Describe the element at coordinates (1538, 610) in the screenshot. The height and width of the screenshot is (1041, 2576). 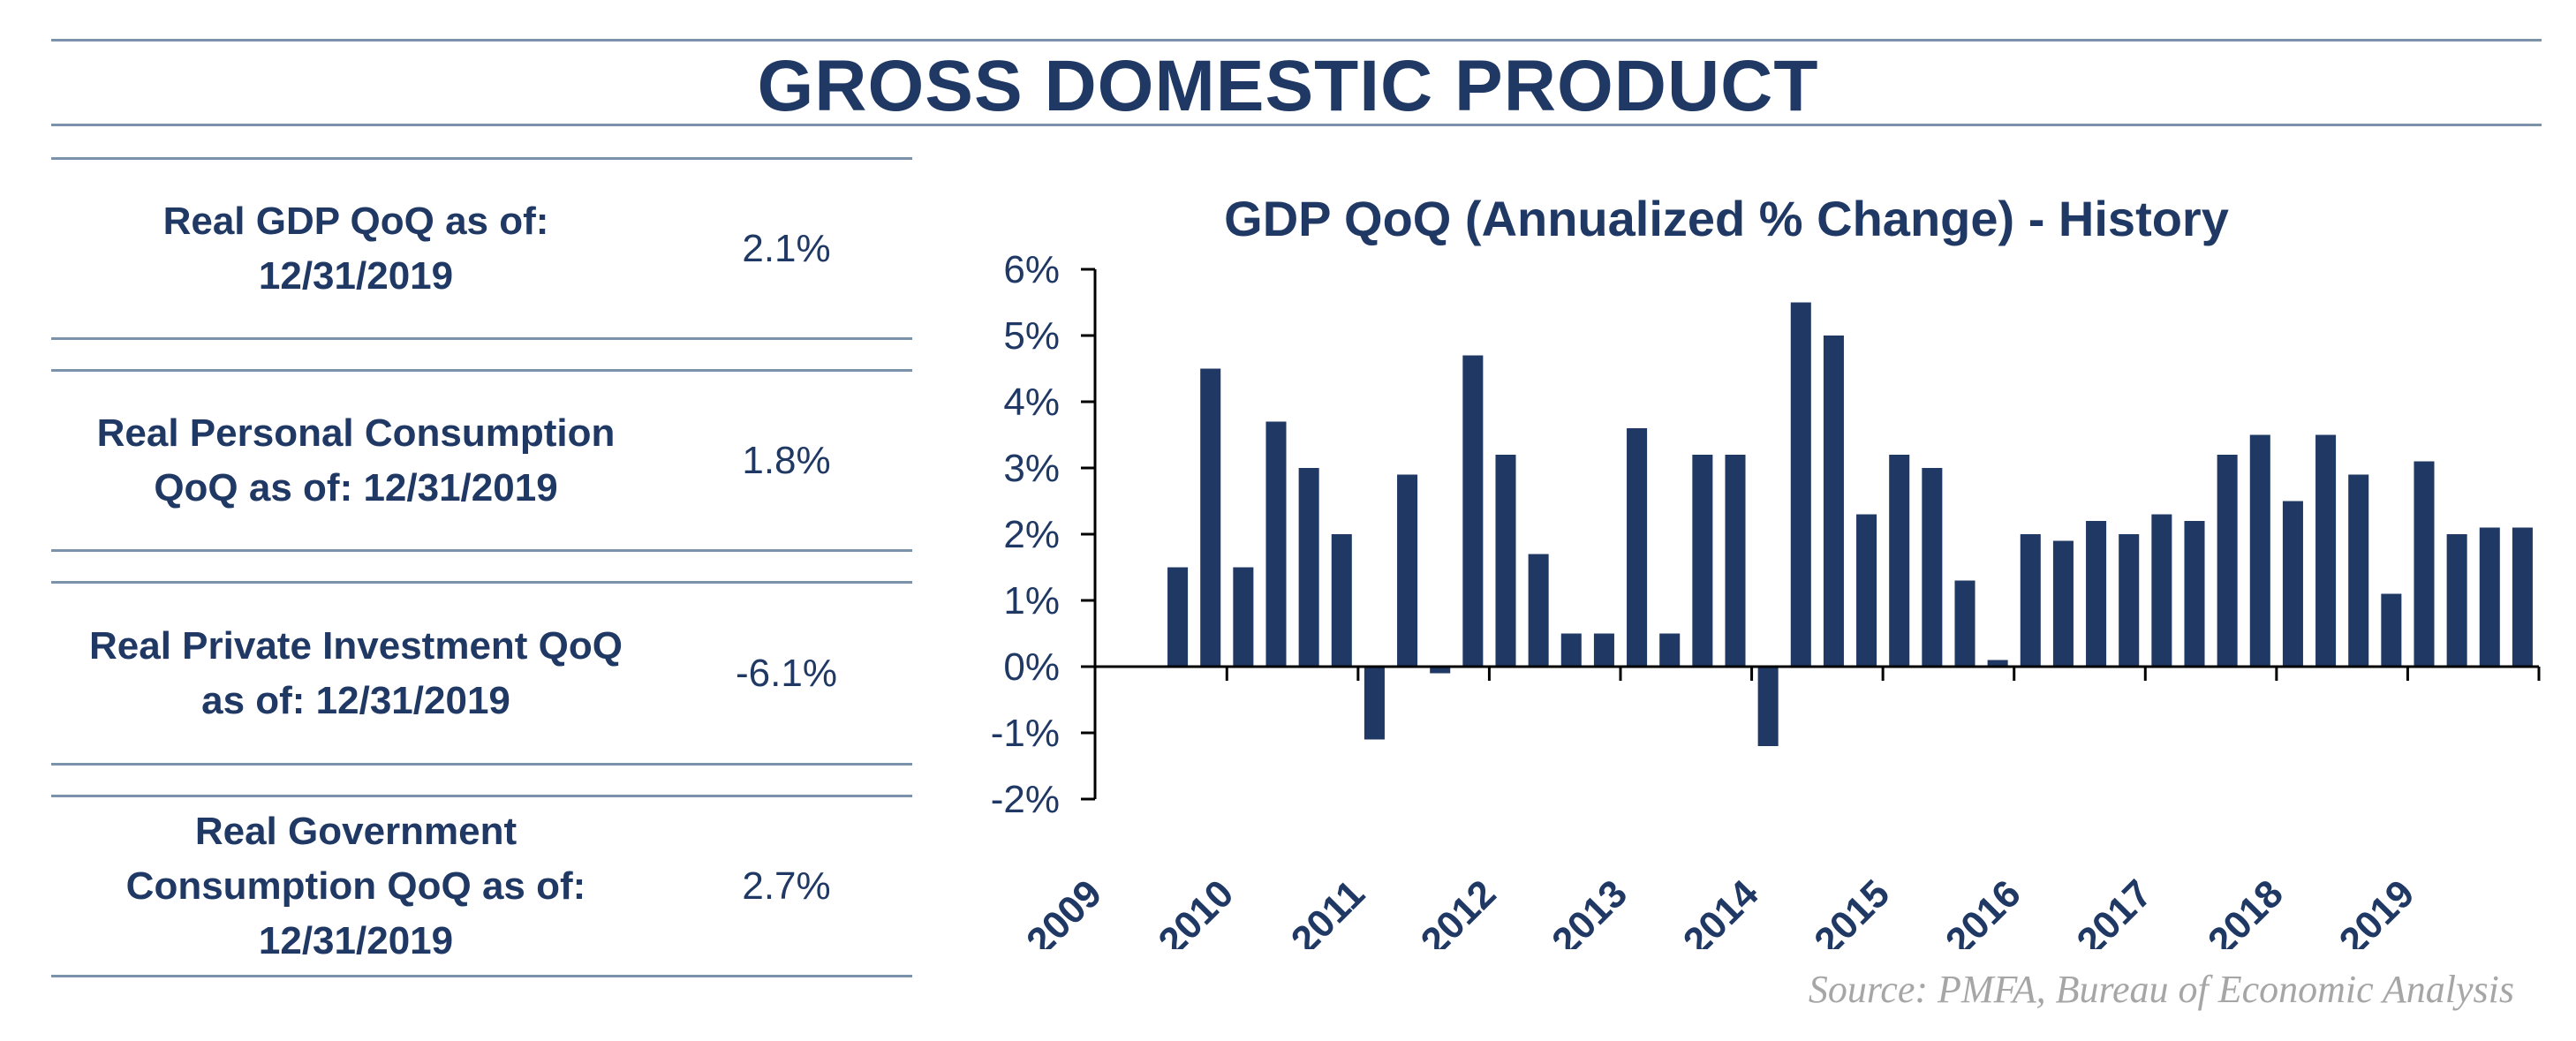
I see `bar-2012-q2` at that location.